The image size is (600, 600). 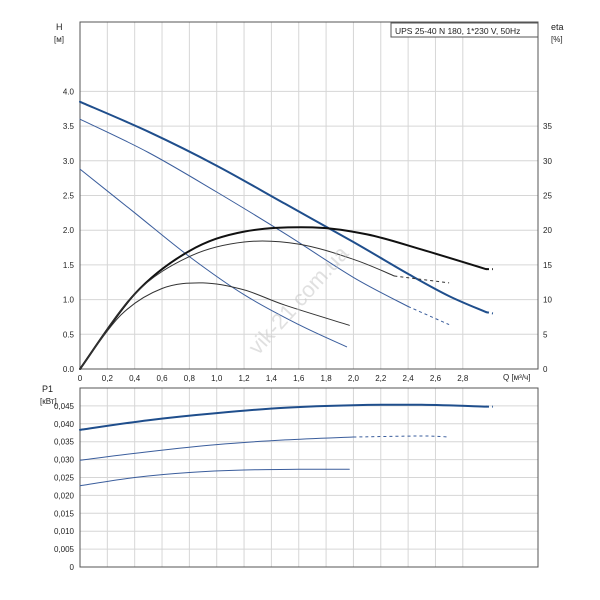 What do you see at coordinates (69, 126) in the screenshot?
I see `head-tick-label: 3.5` at bounding box center [69, 126].